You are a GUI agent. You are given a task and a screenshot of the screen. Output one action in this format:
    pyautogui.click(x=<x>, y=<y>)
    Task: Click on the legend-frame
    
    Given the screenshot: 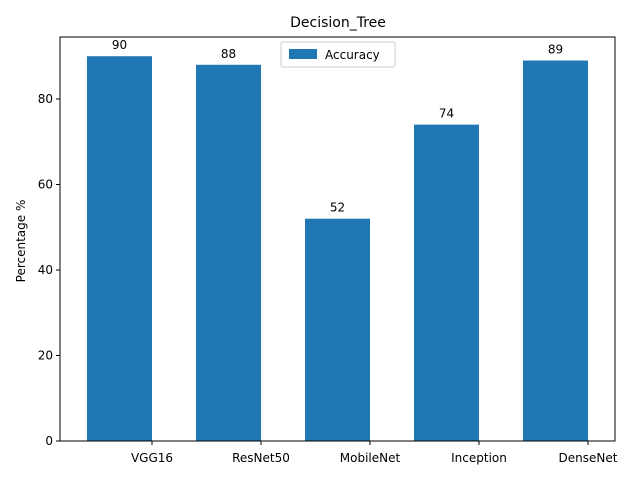 What is the action you would take?
    pyautogui.click(x=338, y=54)
    